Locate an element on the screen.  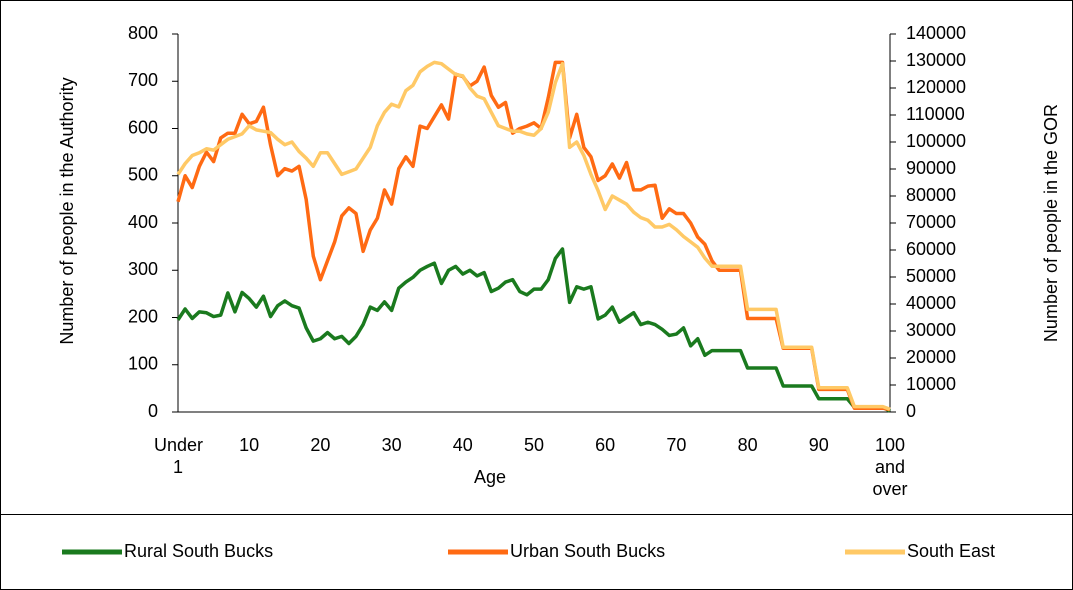
y2-tick-label: 60000 is located at coordinates (931, 249).